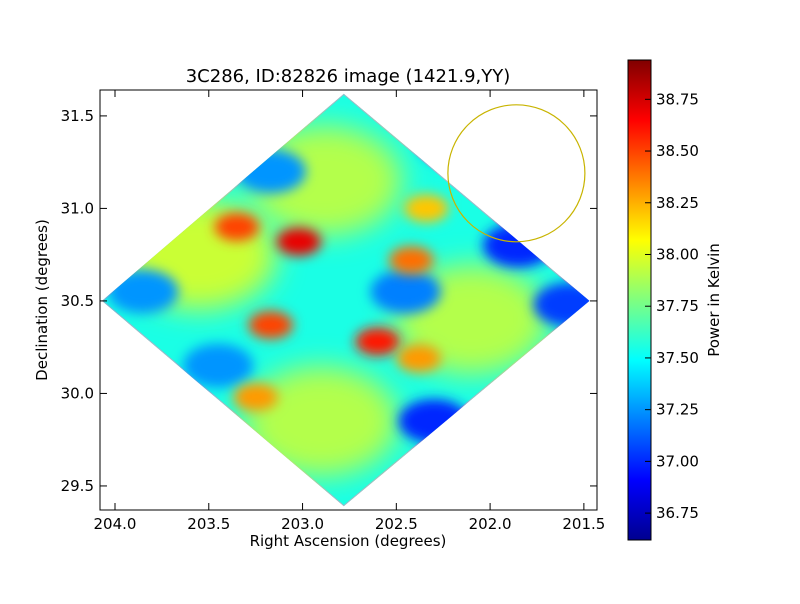  Describe the element at coordinates (490, 524) in the screenshot. I see `x-tick-label: 202.0` at that location.